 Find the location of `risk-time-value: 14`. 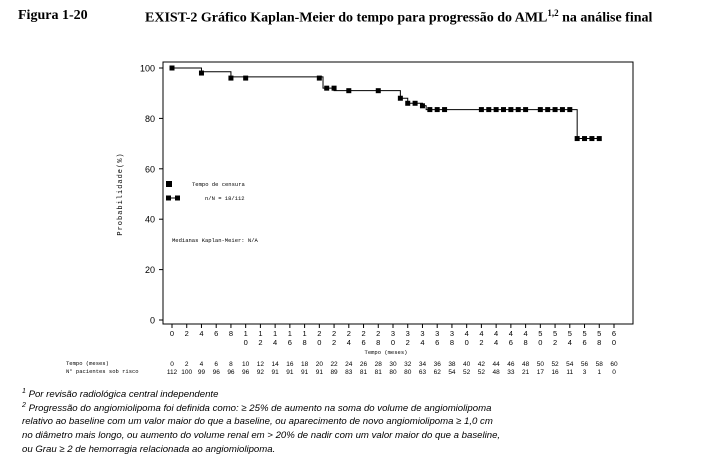

risk-time-value: 14 is located at coordinates (276, 364).